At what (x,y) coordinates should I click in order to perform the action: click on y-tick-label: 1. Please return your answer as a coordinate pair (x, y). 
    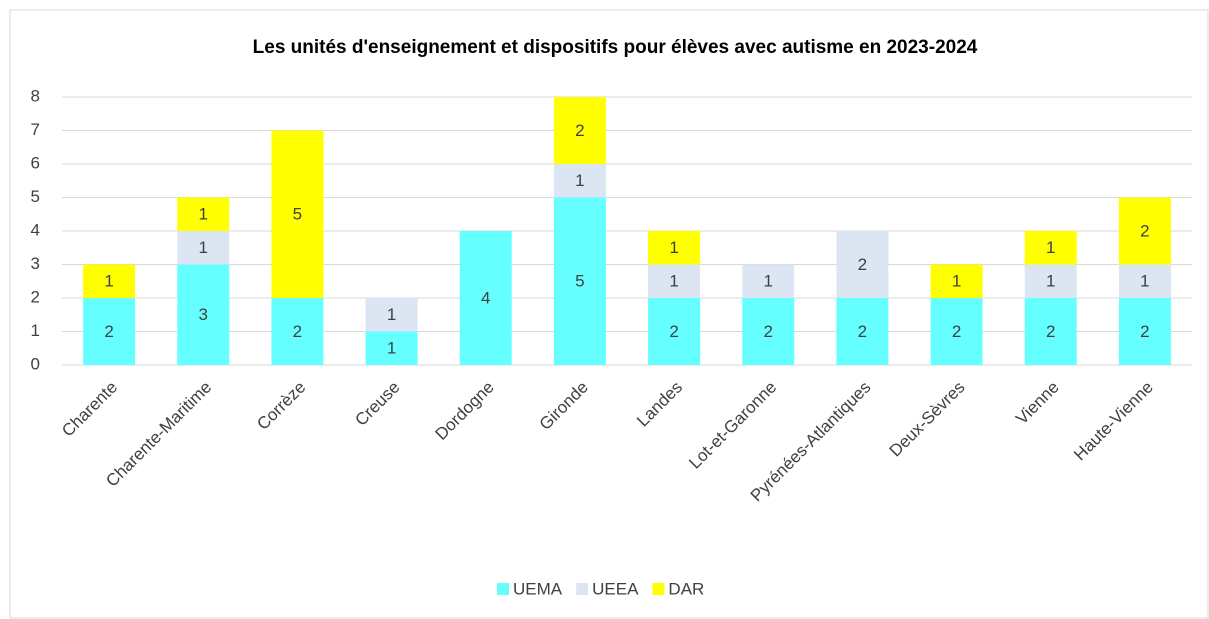
    Looking at the image, I should click on (35, 330).